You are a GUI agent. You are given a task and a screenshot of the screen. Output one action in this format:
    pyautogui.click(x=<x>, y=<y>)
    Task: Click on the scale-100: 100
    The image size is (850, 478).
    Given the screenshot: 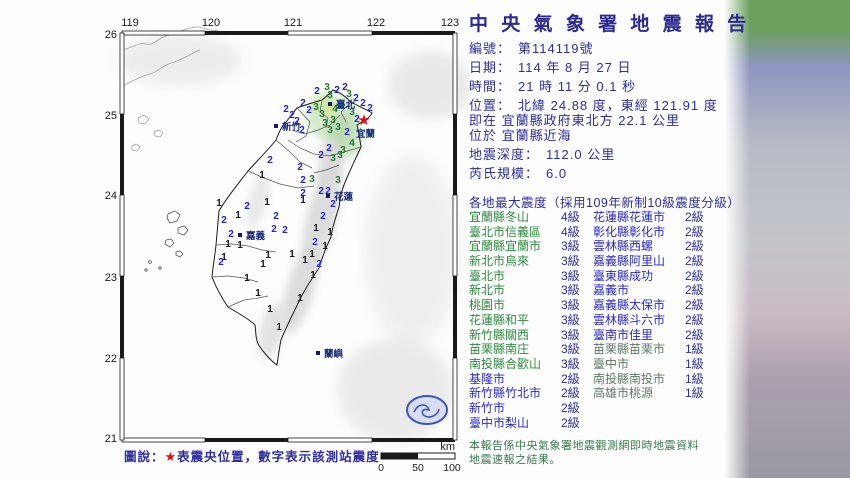 What is the action you would take?
    pyautogui.click(x=452, y=468)
    